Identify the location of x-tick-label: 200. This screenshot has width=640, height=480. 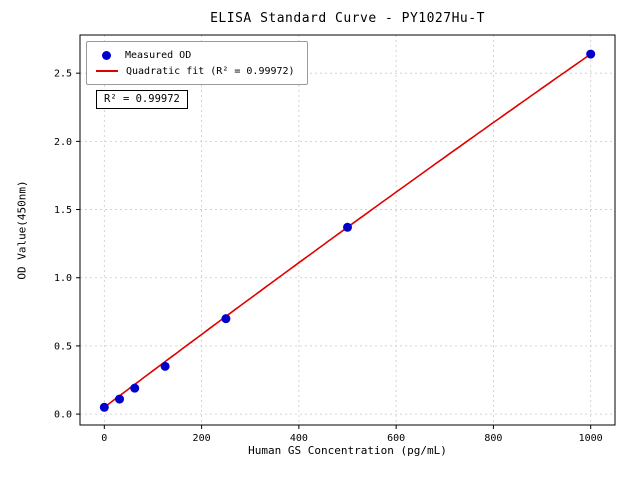
(202, 438).